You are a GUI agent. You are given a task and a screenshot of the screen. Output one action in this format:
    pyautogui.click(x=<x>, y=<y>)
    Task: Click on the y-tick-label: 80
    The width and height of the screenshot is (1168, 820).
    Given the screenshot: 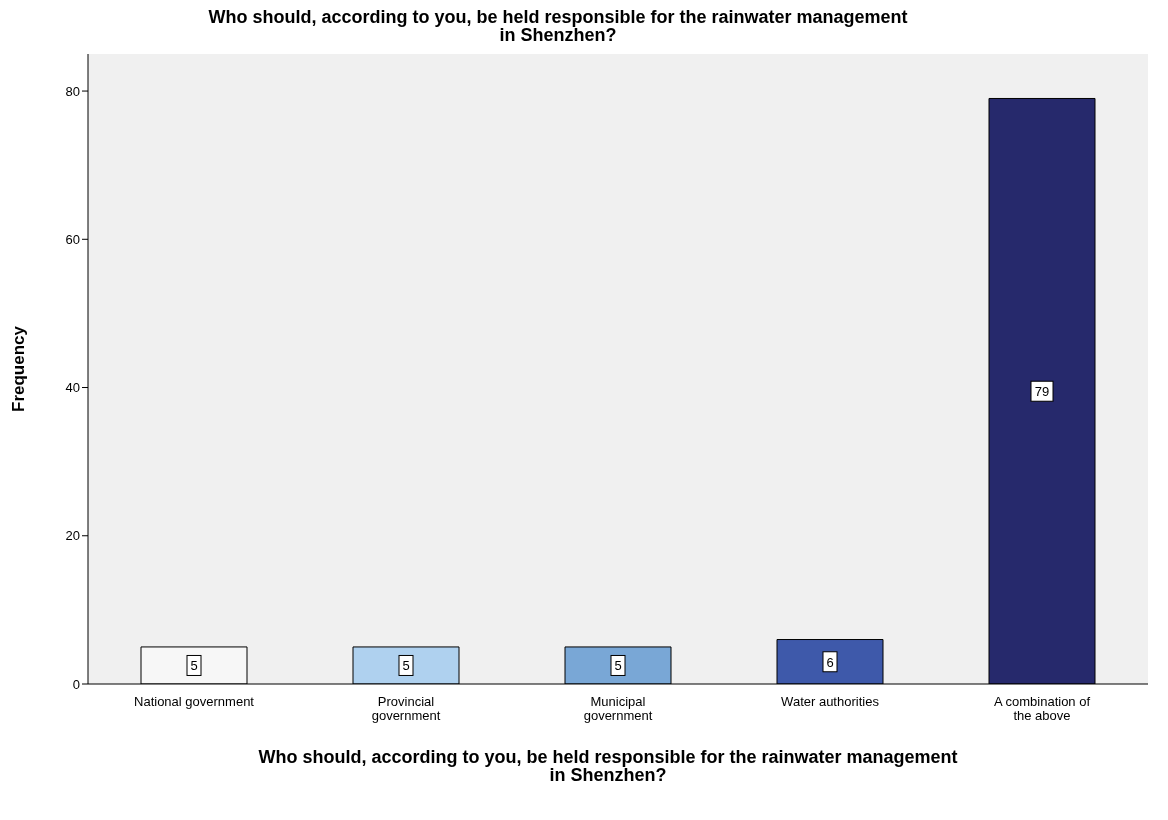 What is the action you would take?
    pyautogui.click(x=72, y=91)
    